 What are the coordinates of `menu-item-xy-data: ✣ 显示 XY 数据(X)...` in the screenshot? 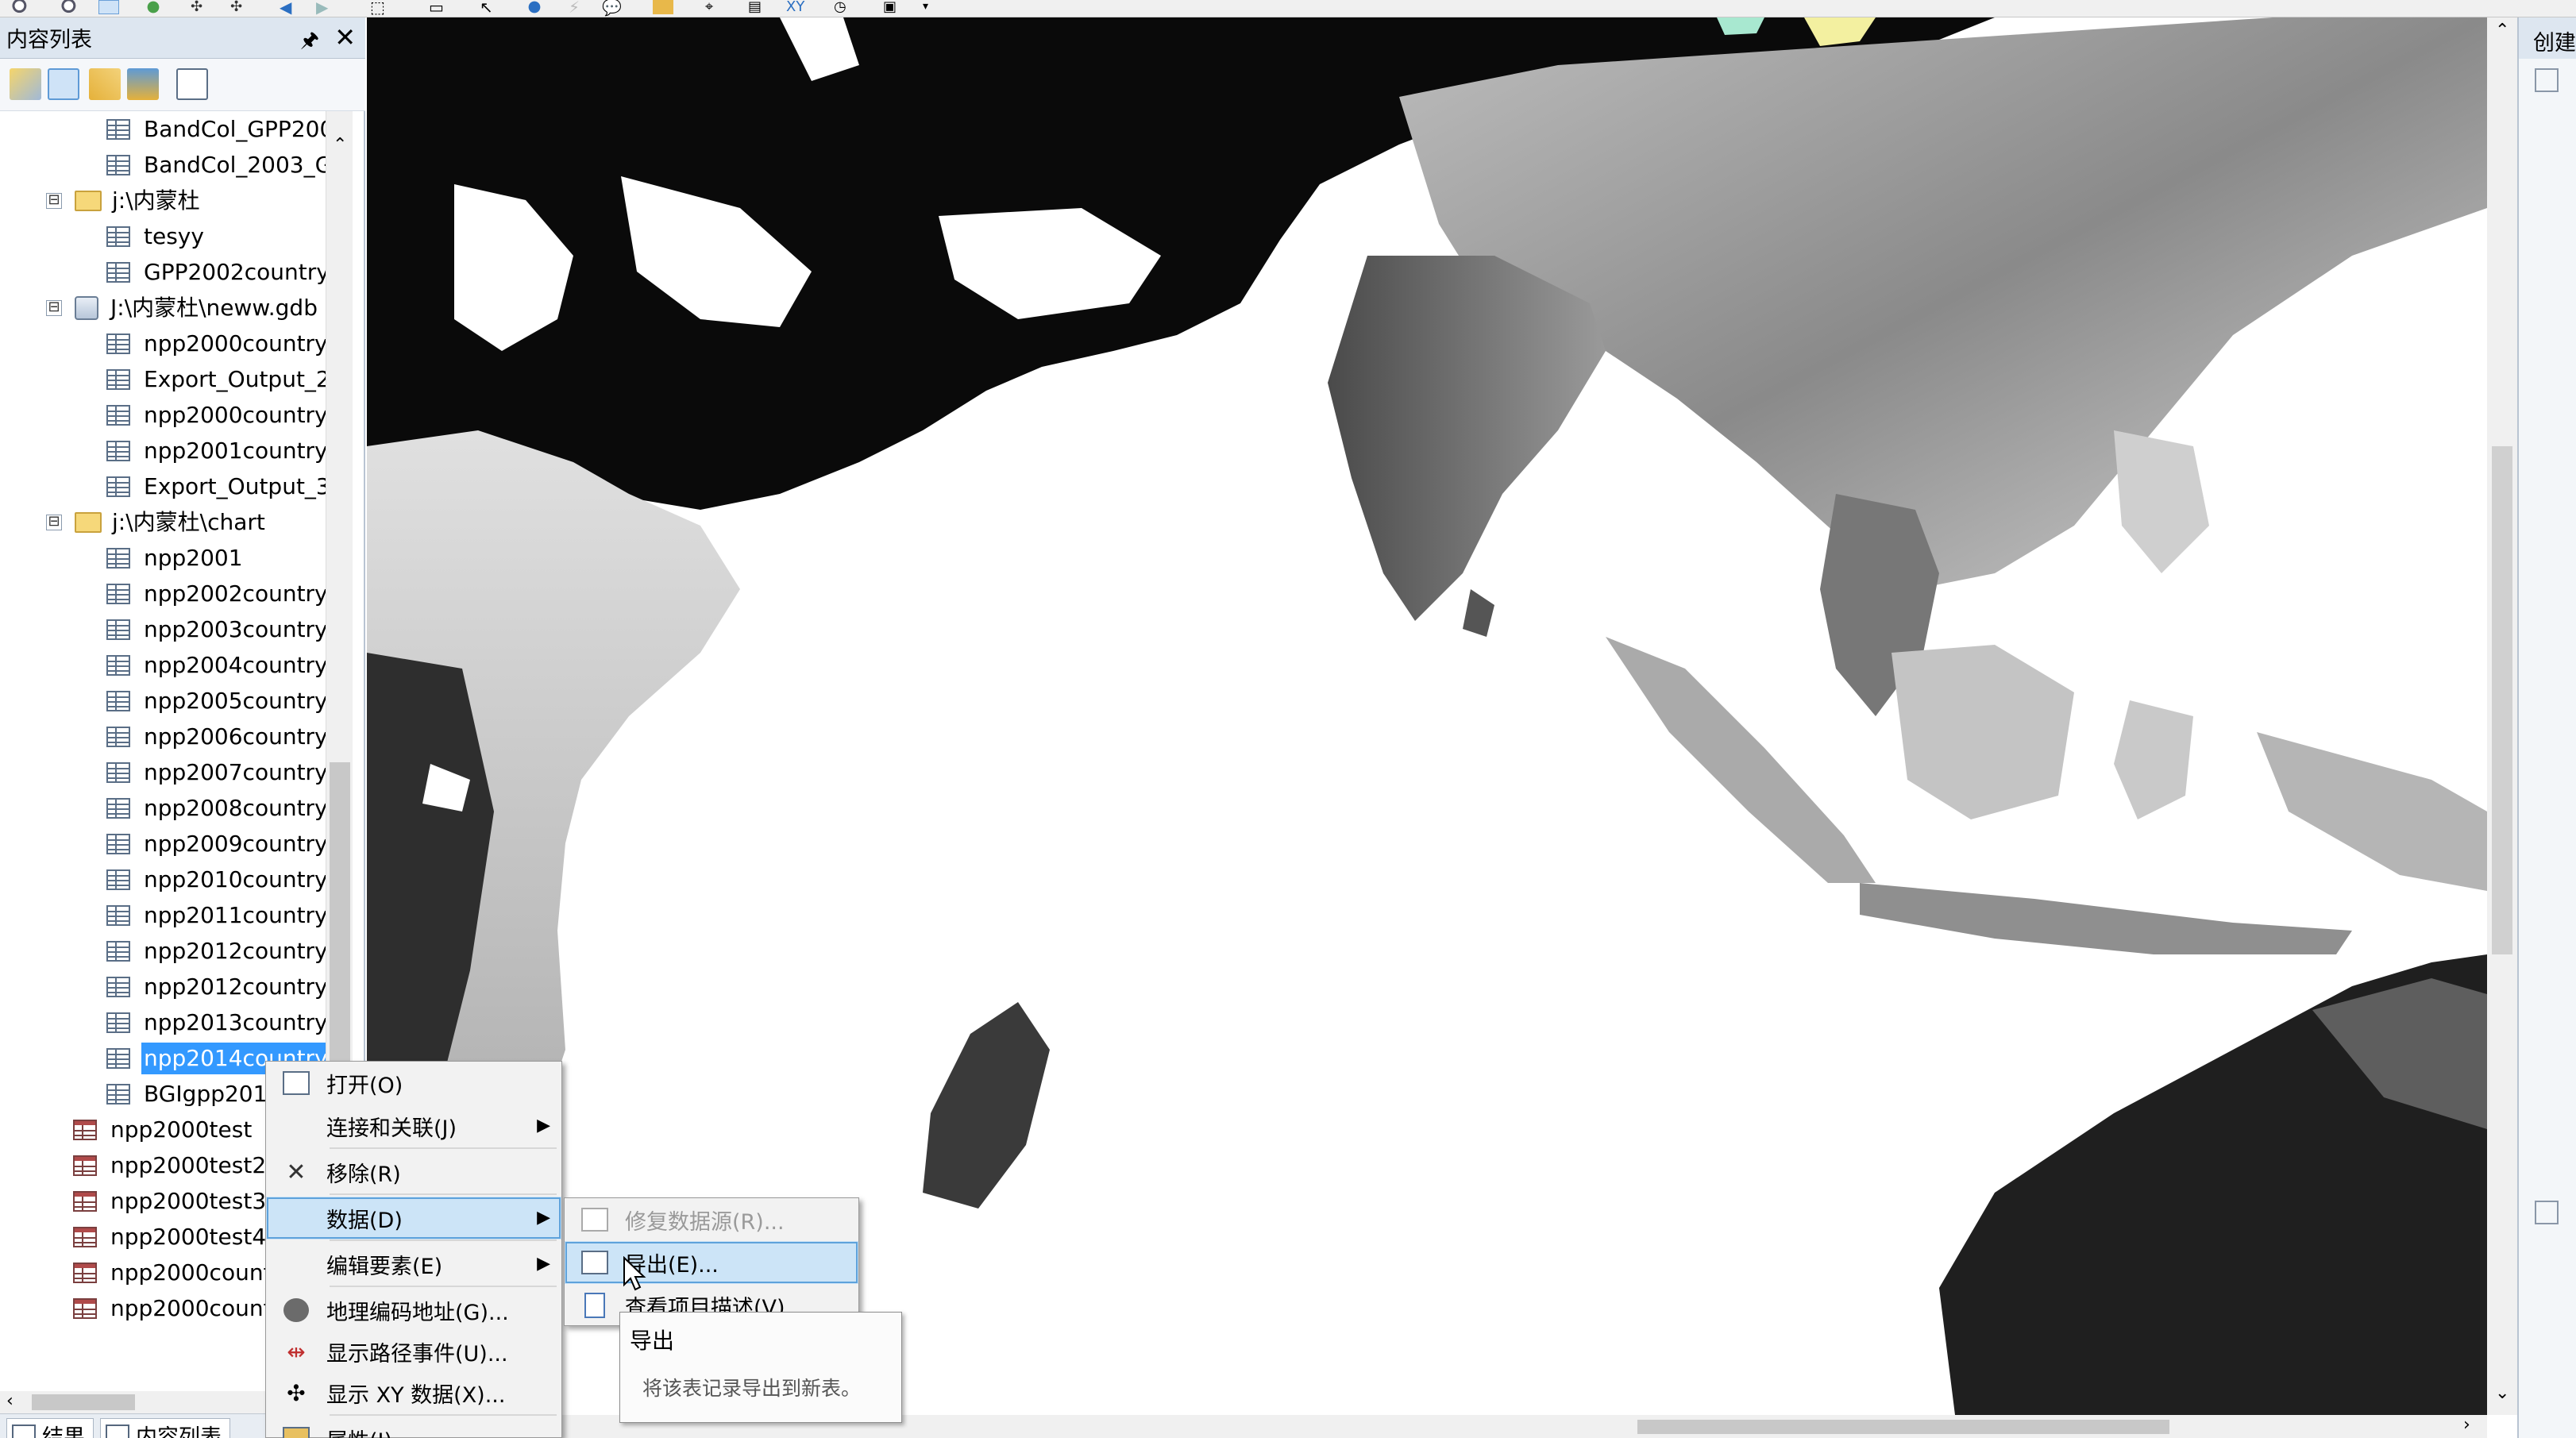 It's located at (413, 1392).